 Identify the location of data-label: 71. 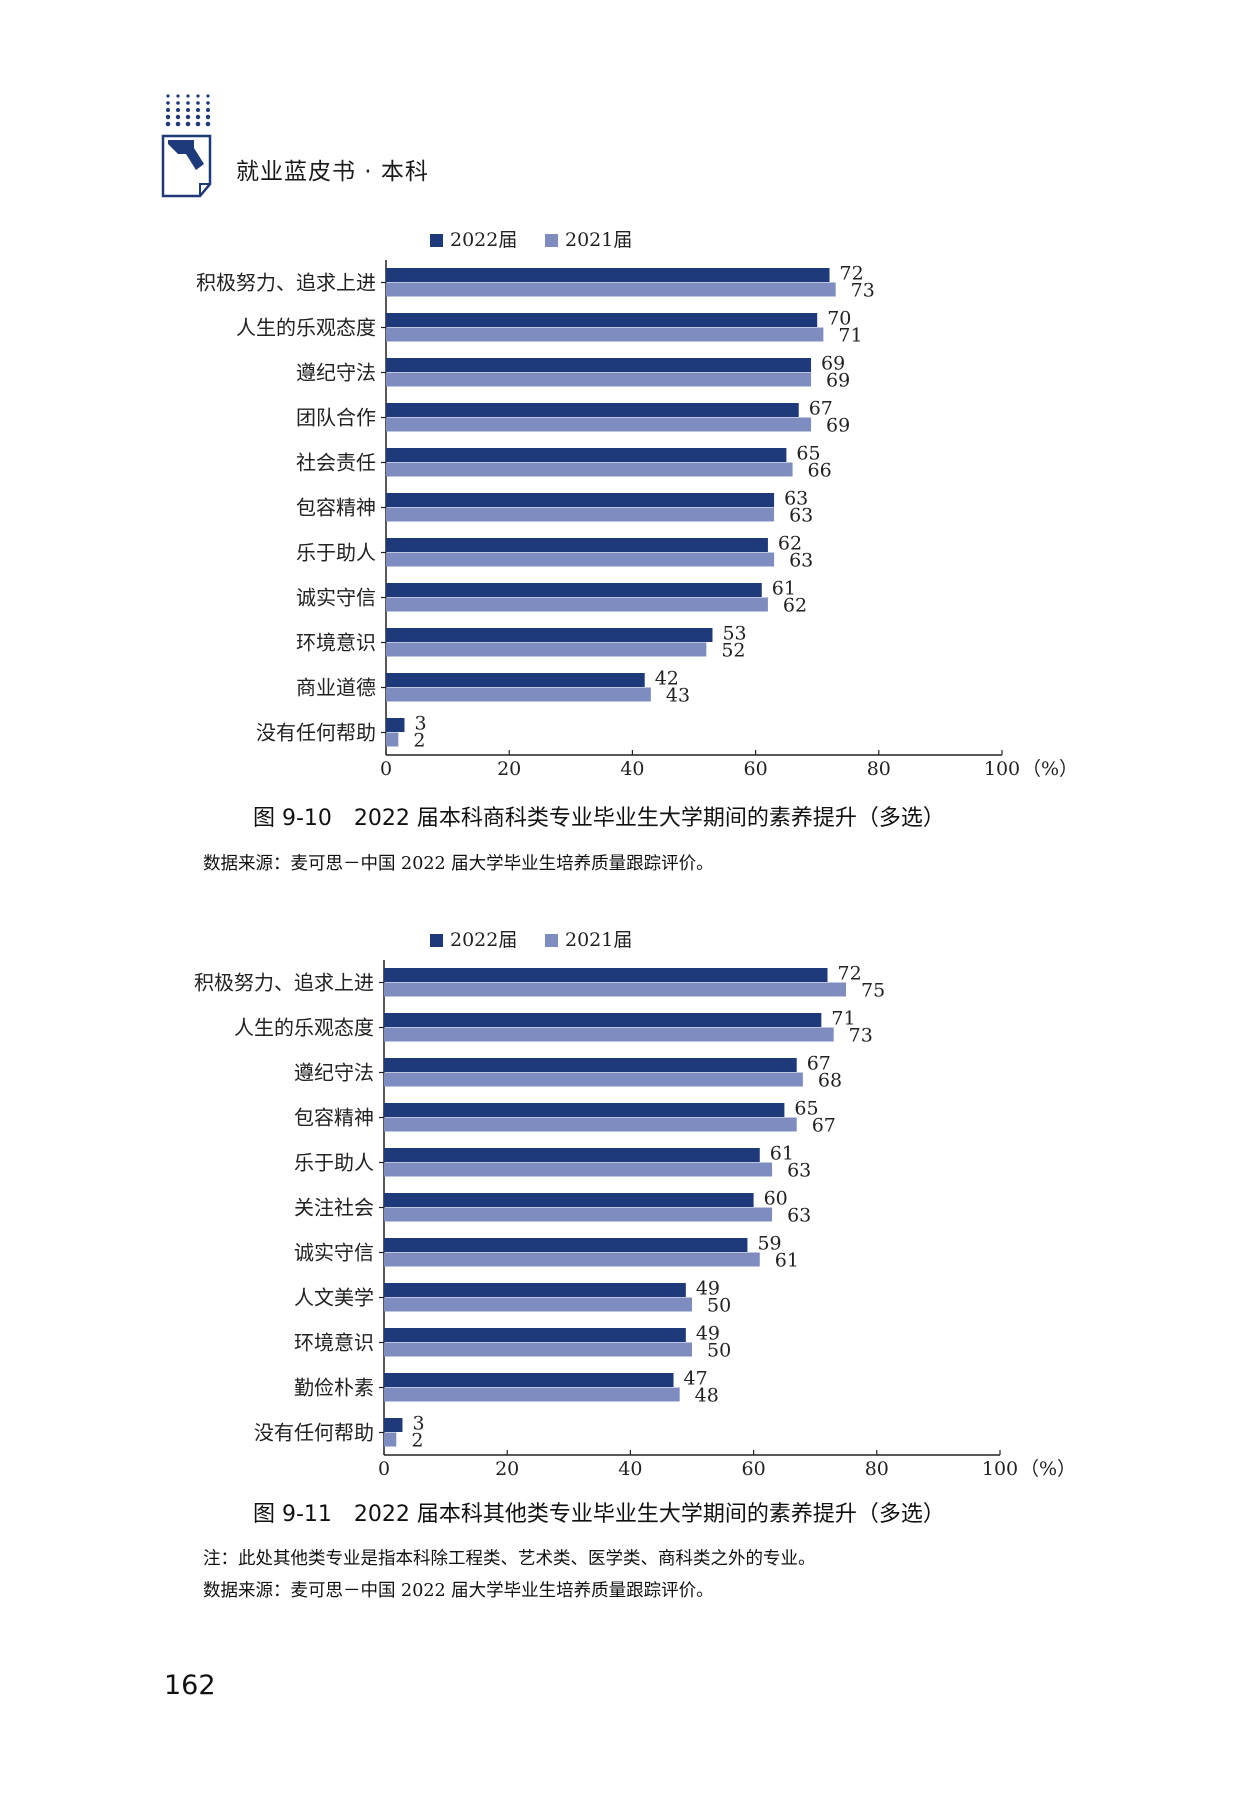
(843, 1019).